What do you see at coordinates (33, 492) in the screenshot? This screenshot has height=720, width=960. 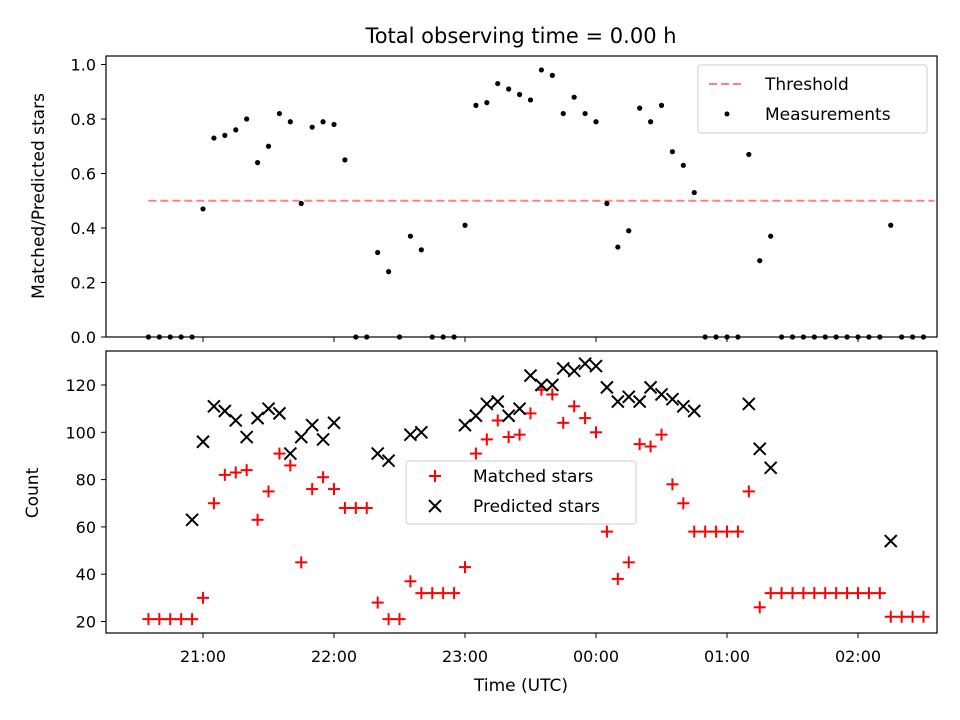 I see `bottom-y-axis-label: Count` at bounding box center [33, 492].